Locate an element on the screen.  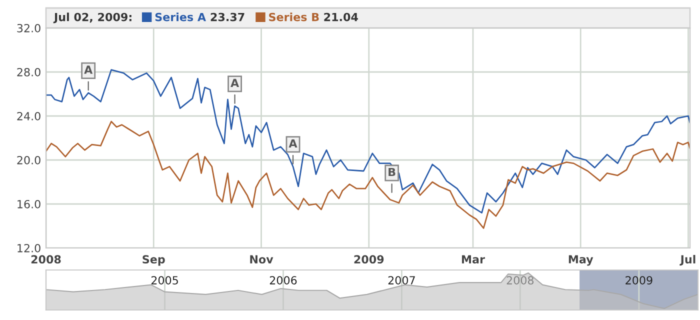
x-tick-label: Mar is located at coordinates (473, 259).